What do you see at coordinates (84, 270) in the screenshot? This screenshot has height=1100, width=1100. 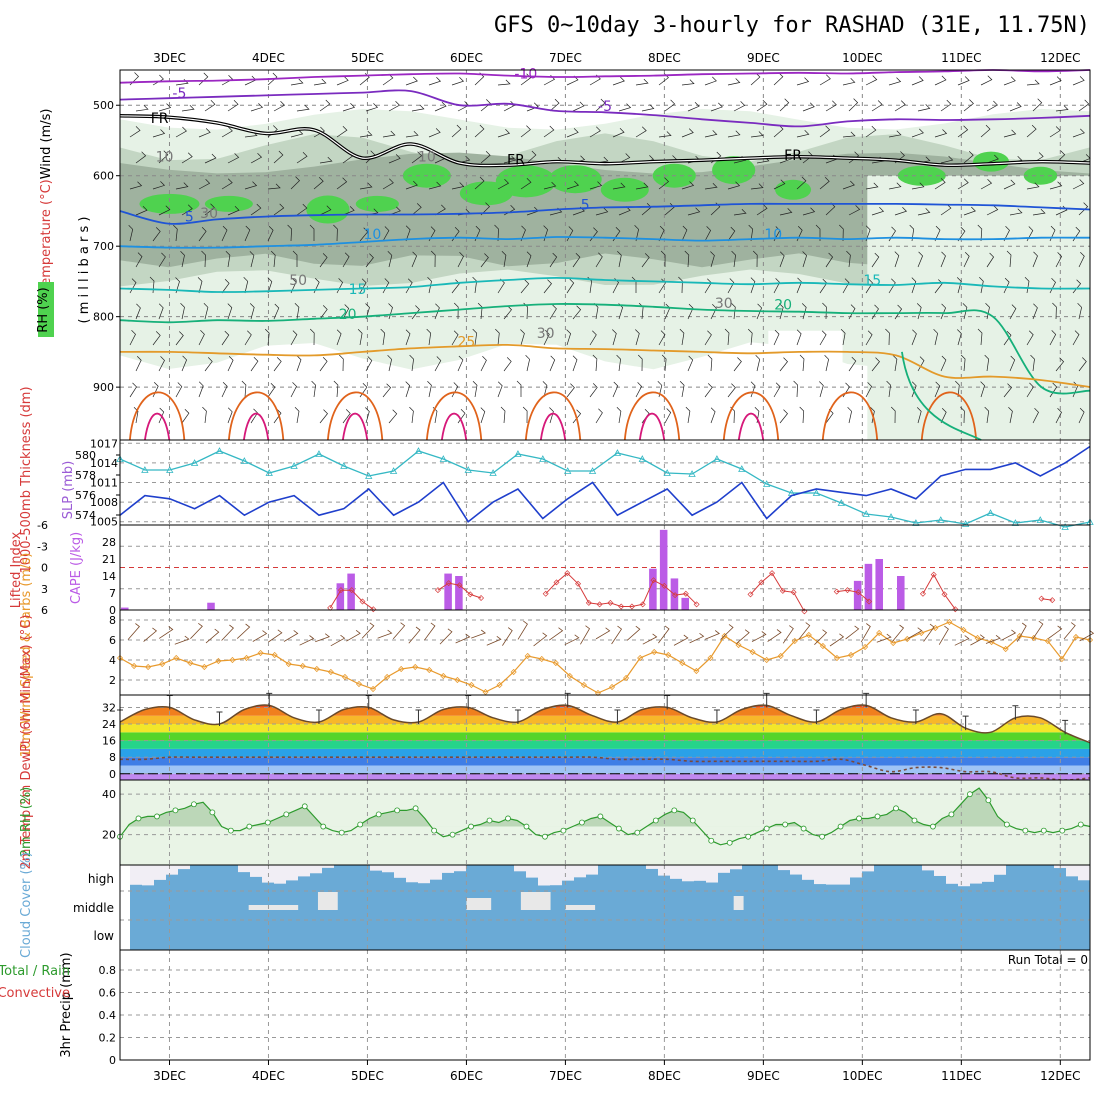 I see `axis-label-part: ( m i l l i b a r s )` at bounding box center [84, 270].